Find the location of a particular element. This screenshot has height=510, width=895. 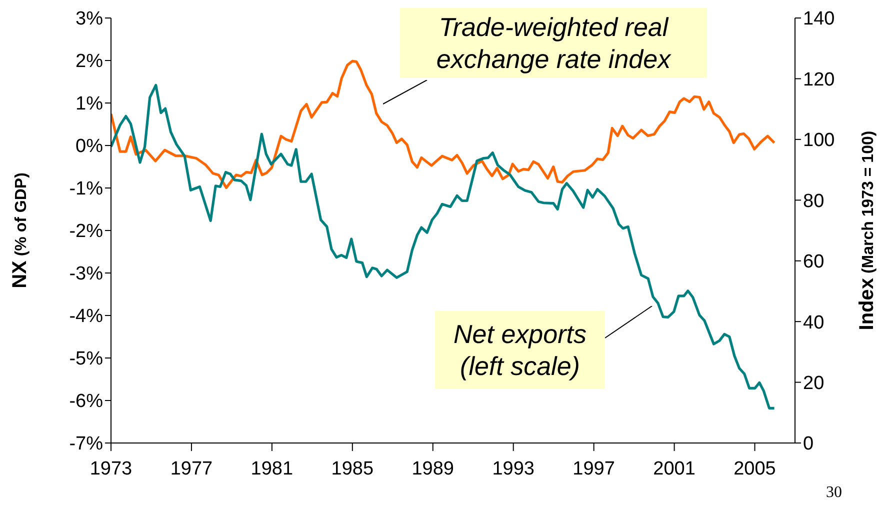

y-axis-title: NX (% of GDP) is located at coordinates (20, 230).